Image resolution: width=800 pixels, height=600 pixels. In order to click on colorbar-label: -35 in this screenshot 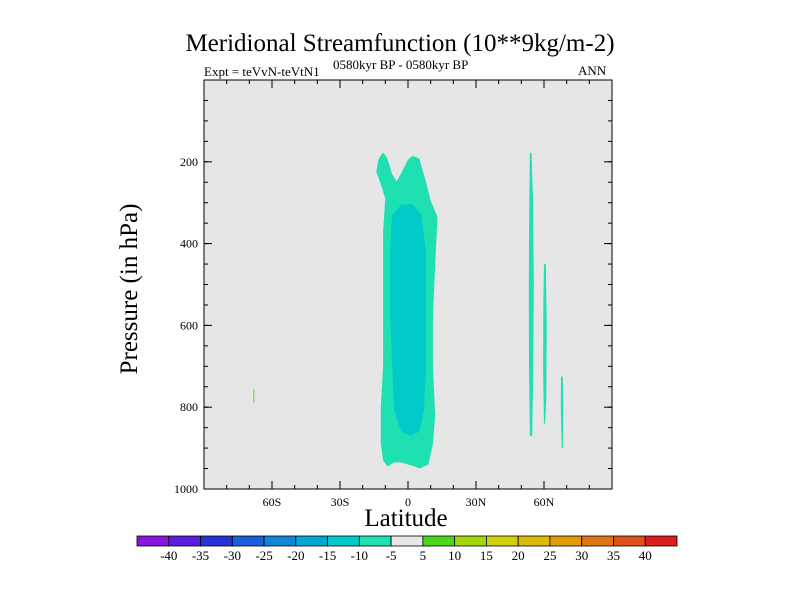, I will do `click(200, 555)`.